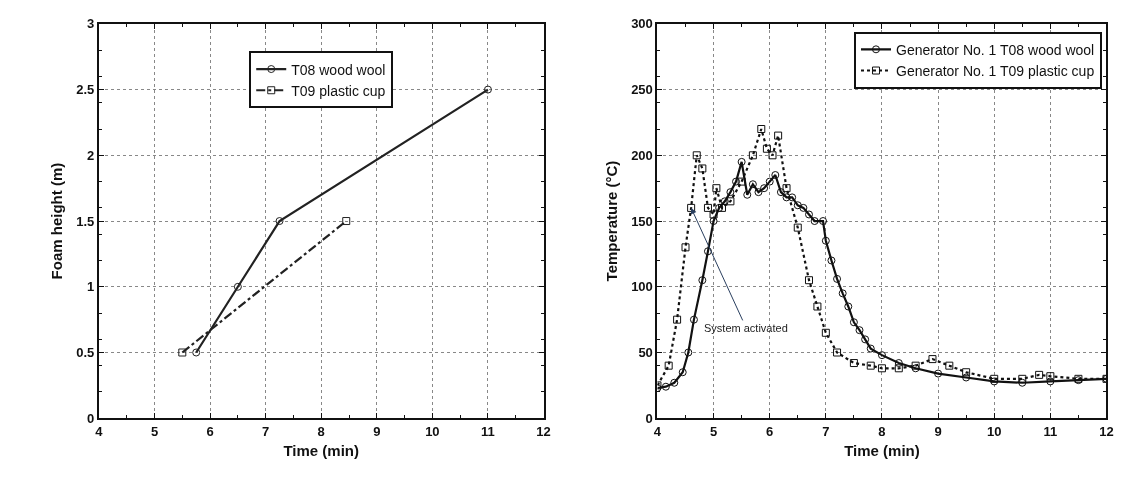  What do you see at coordinates (91, 24) in the screenshot?
I see `y-tick-label: 3` at bounding box center [91, 24].